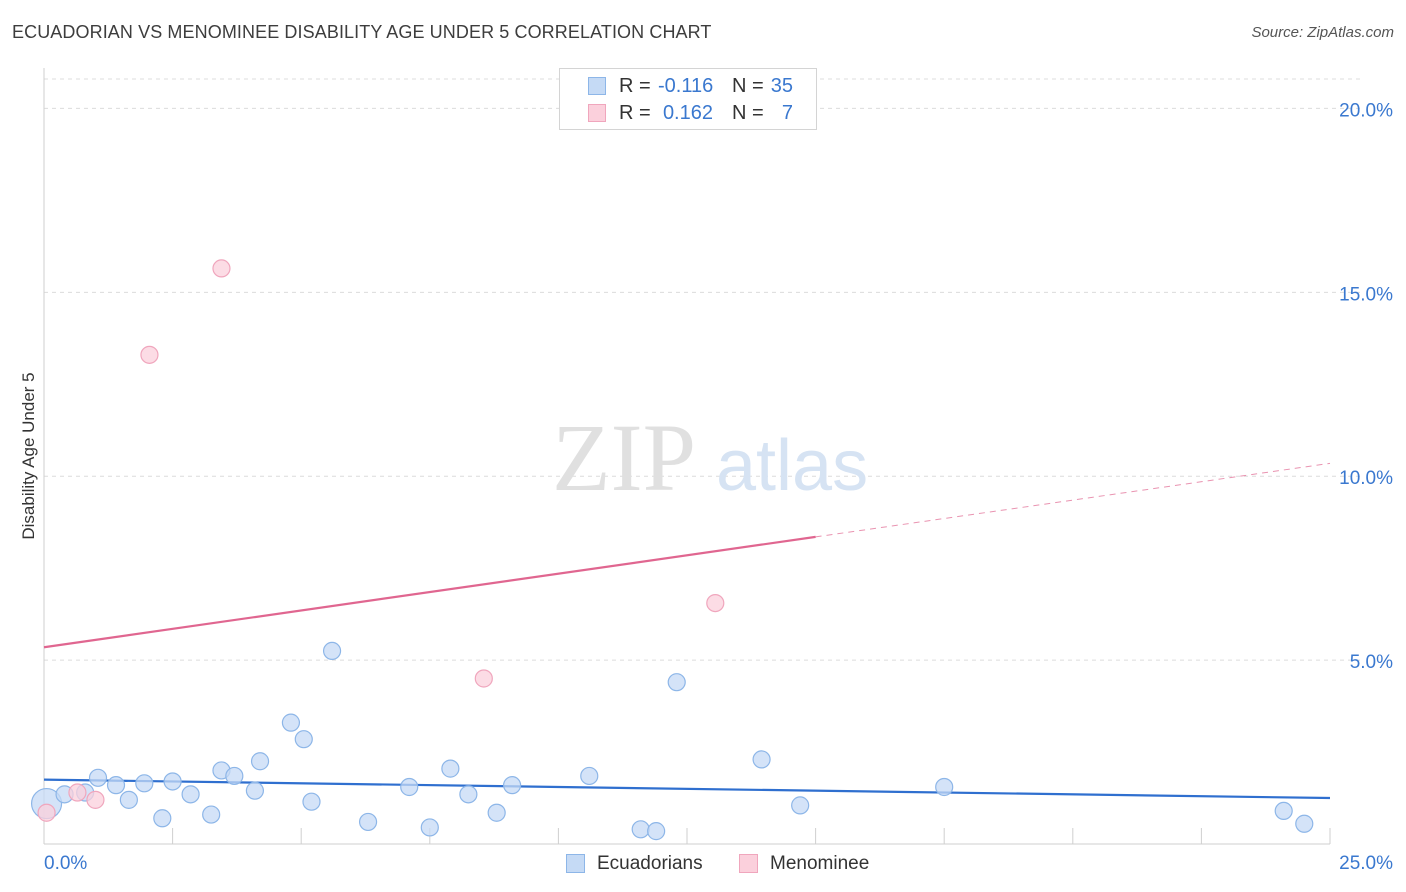  Describe the element at coordinates (787, 113) in the screenshot. I see `n-value: 7` at that location.